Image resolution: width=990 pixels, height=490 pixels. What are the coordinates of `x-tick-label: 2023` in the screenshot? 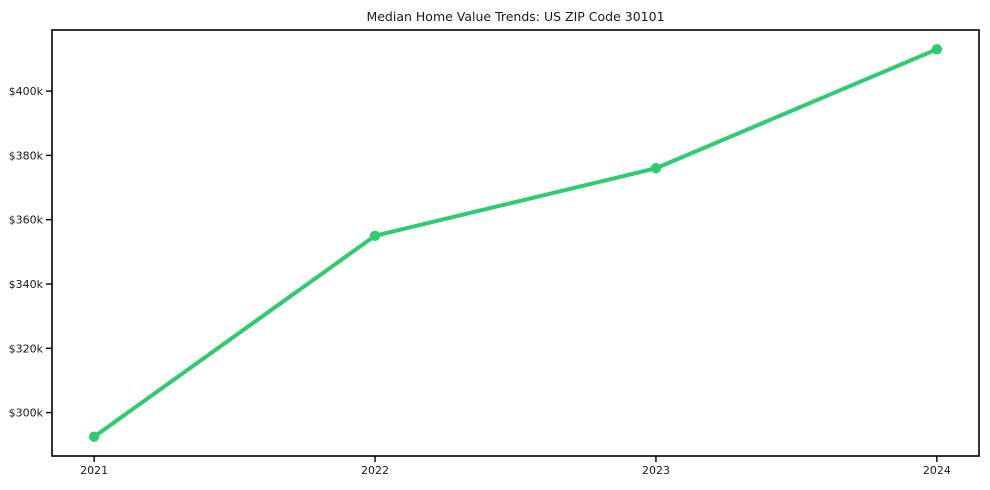 It's located at (656, 470).